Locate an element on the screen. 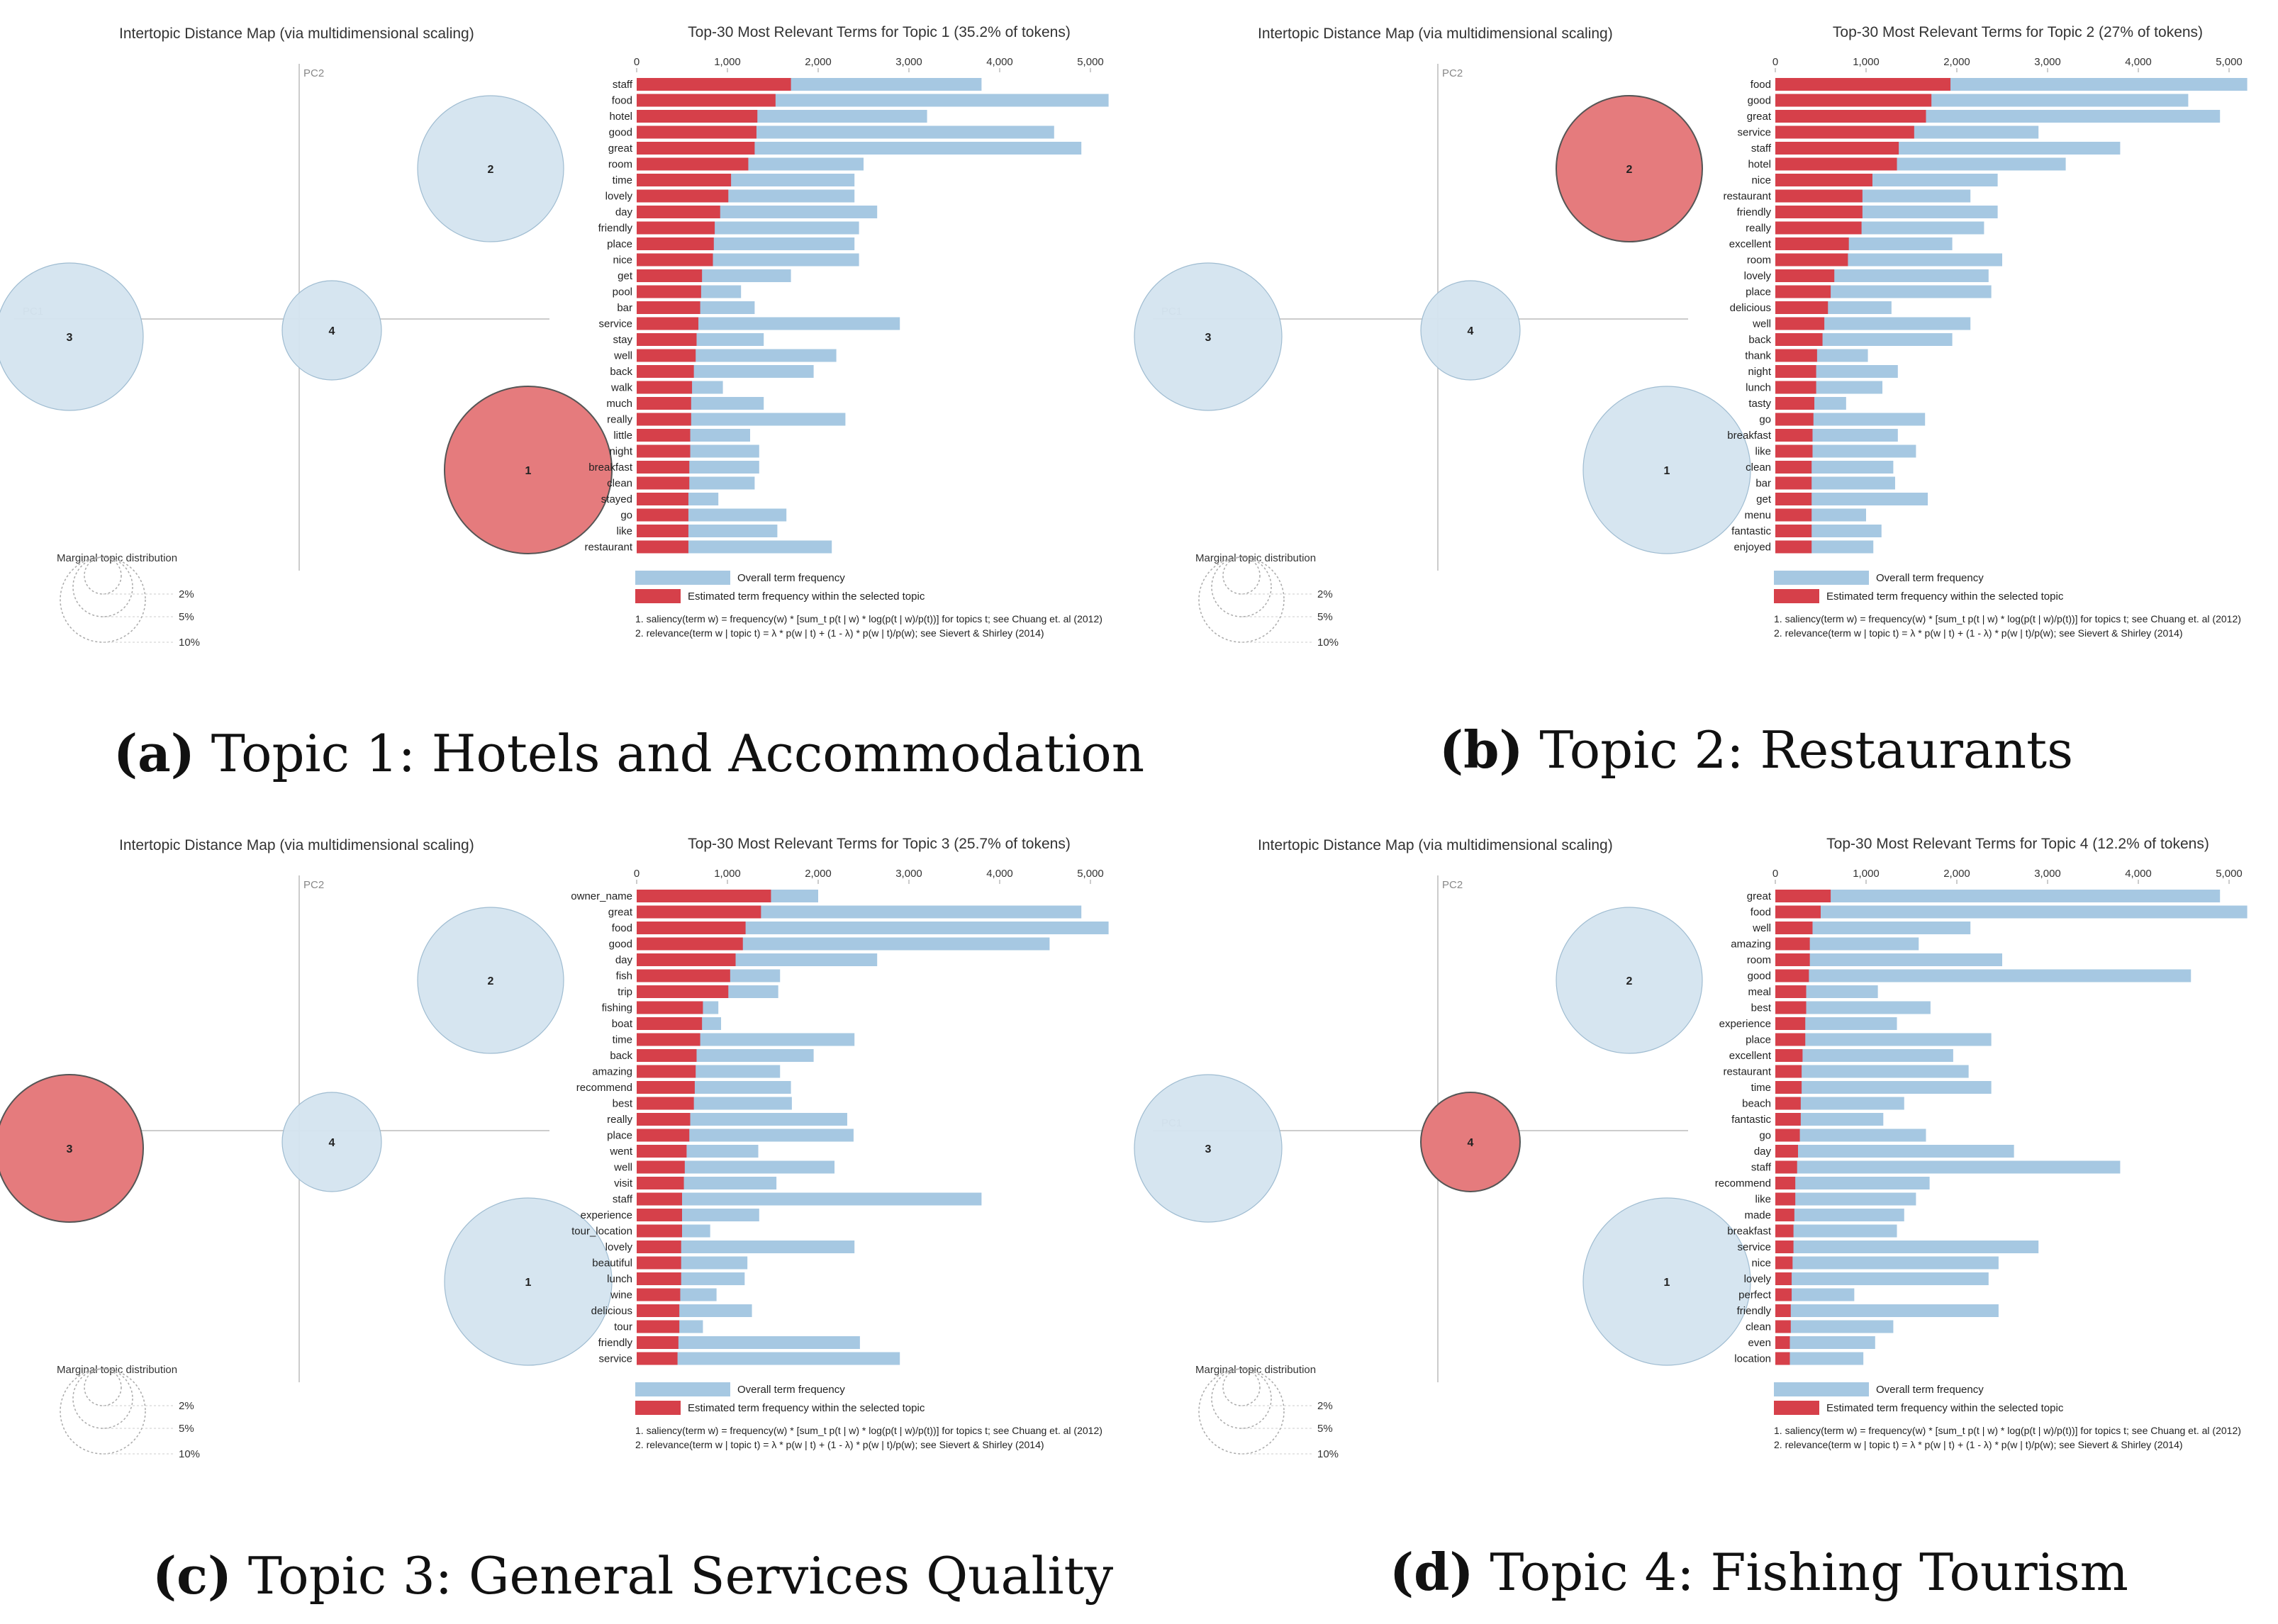  term-label: bar is located at coordinates (1763, 484).